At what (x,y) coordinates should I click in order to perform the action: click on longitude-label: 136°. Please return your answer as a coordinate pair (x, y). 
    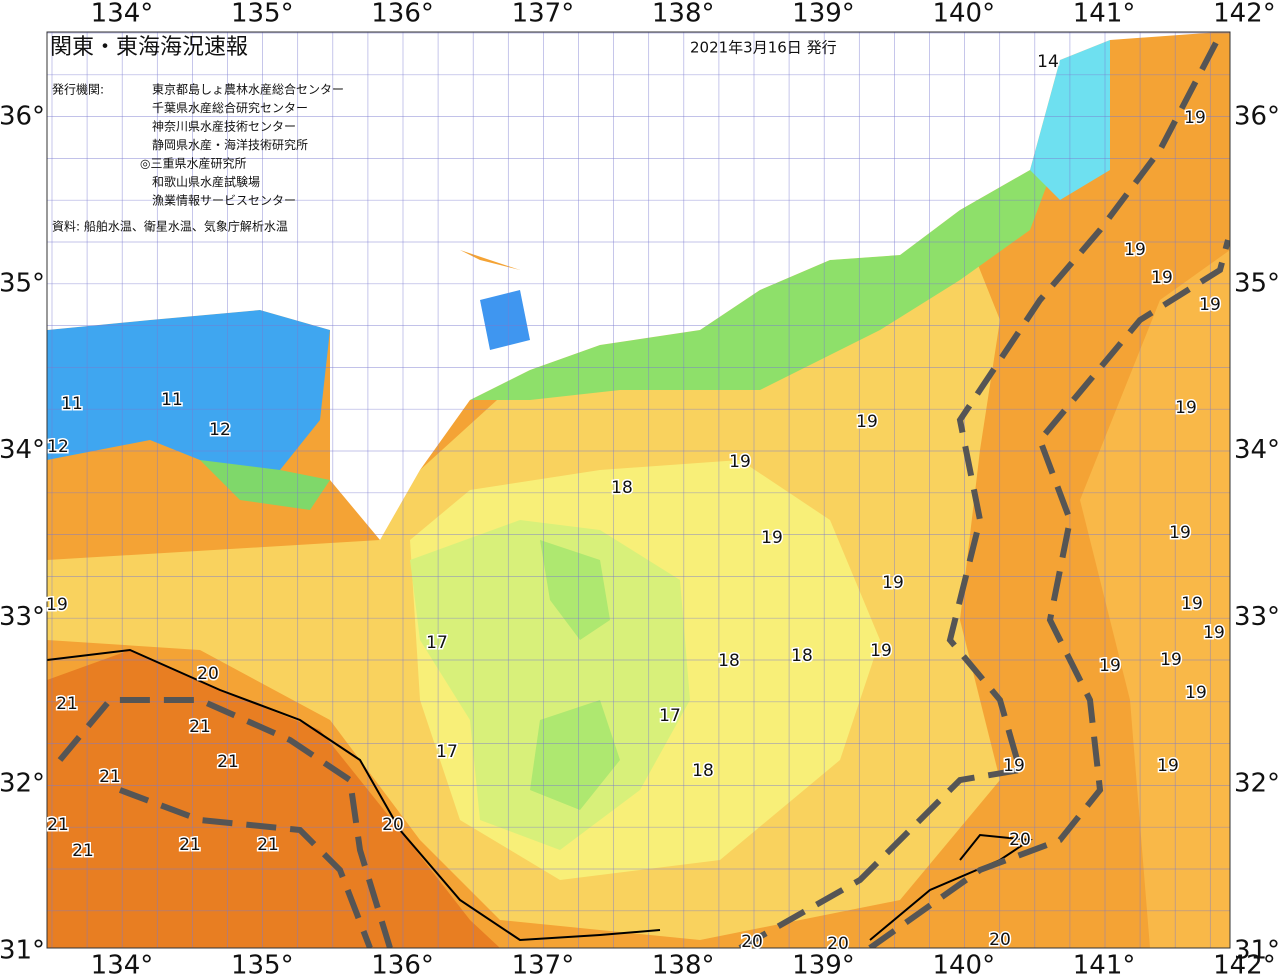
    Looking at the image, I should click on (402, 965).